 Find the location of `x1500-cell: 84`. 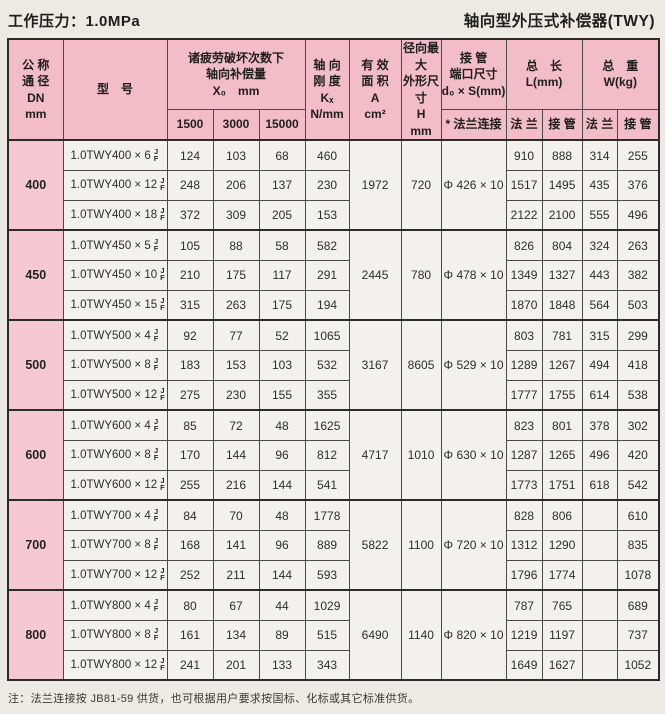

x1500-cell: 84 is located at coordinates (190, 515).